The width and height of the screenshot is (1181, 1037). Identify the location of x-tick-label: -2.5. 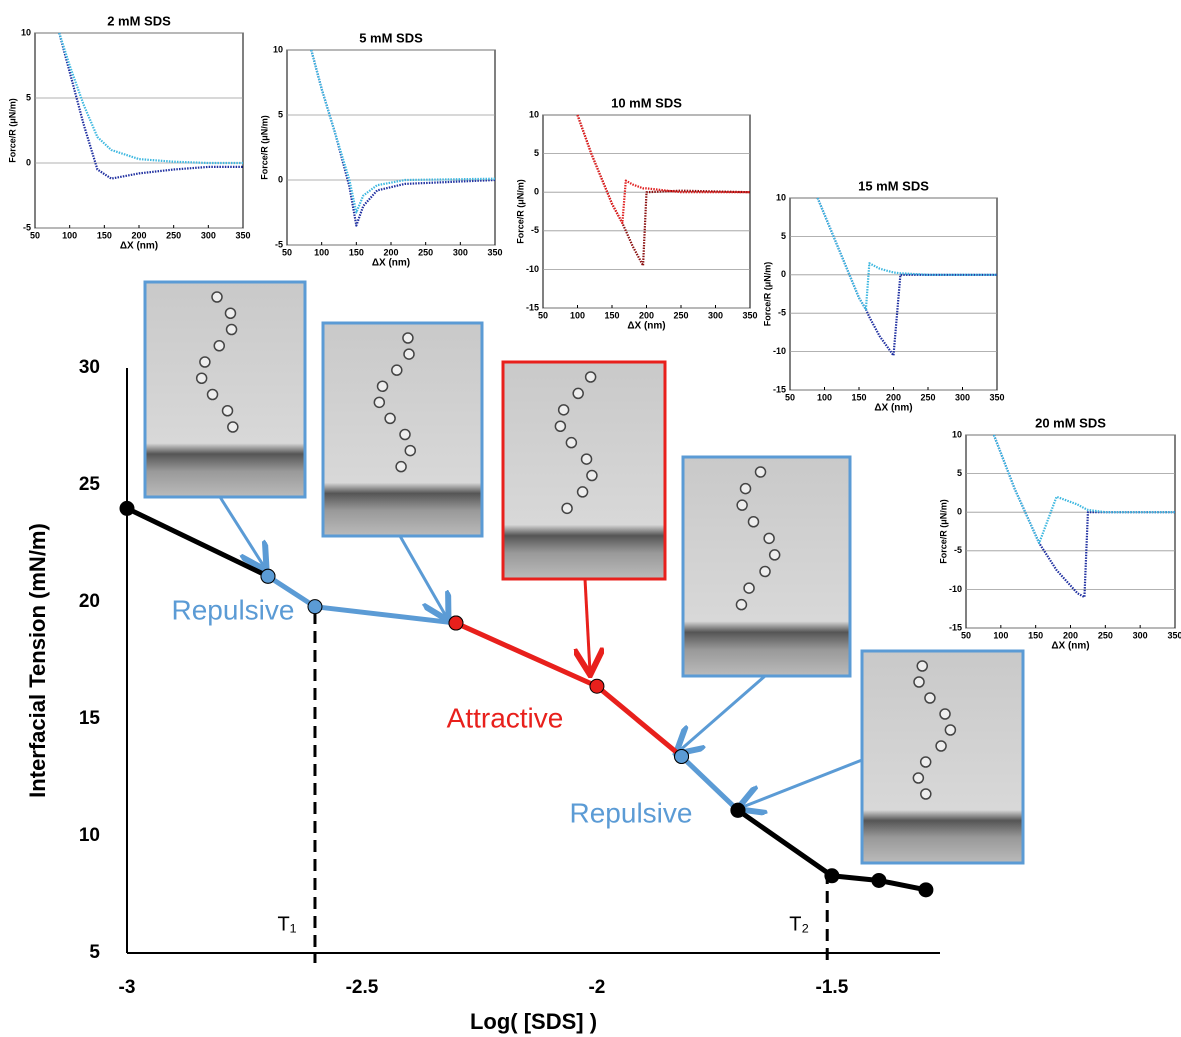
(362, 987).